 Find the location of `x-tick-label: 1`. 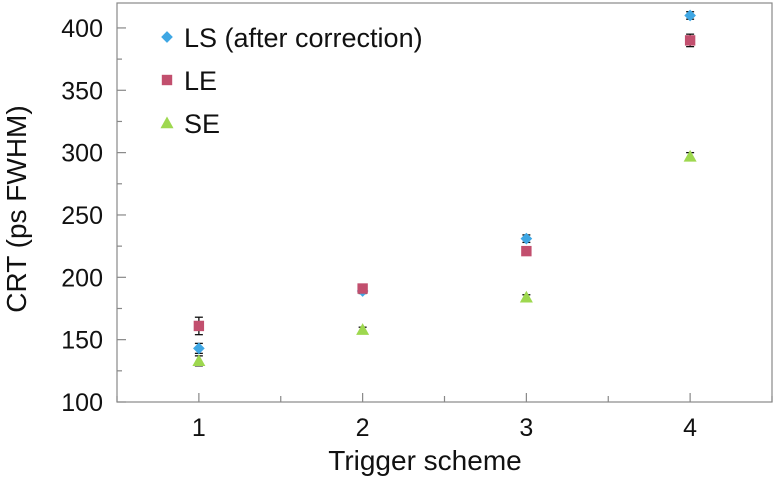

x-tick-label: 1 is located at coordinates (199, 428).